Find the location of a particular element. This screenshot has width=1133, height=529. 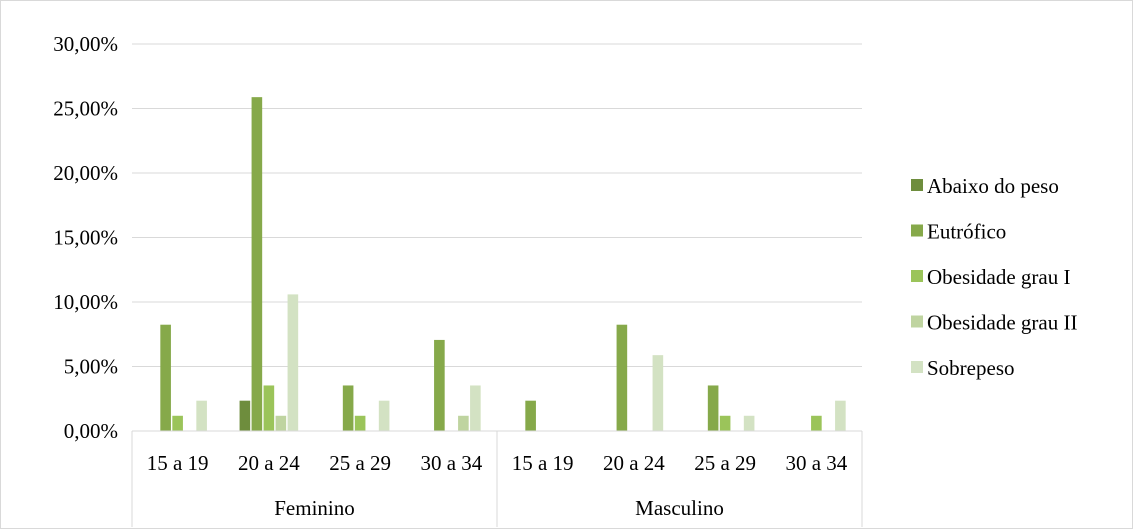

y-tick-label: 20,00% is located at coordinates (85, 173).